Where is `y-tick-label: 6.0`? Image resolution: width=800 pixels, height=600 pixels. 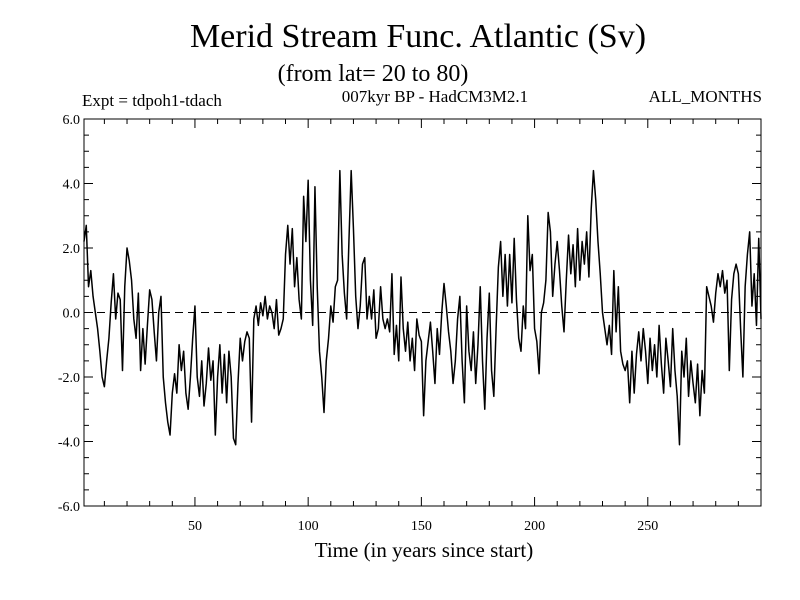 y-tick-label: 6.0 is located at coordinates (72, 120).